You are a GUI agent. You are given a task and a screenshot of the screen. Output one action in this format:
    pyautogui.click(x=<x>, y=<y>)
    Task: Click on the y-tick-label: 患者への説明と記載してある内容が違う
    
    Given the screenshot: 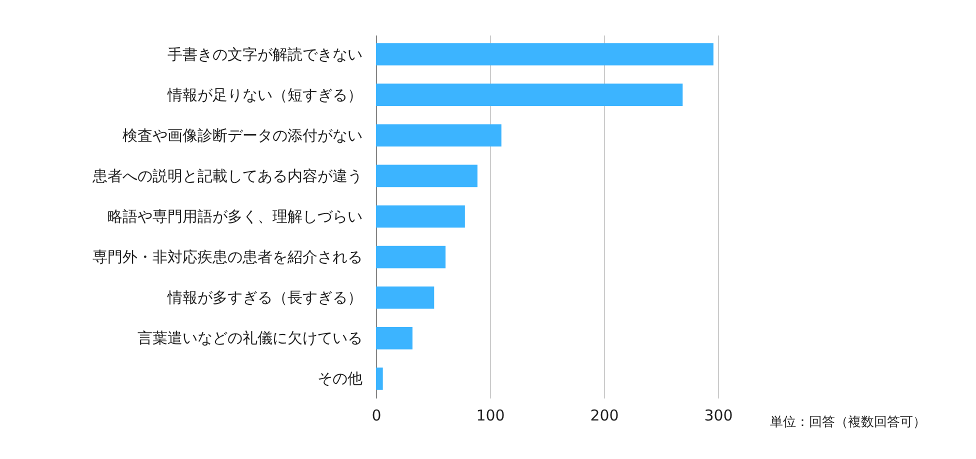 What is the action you would take?
    pyautogui.click(x=227, y=175)
    